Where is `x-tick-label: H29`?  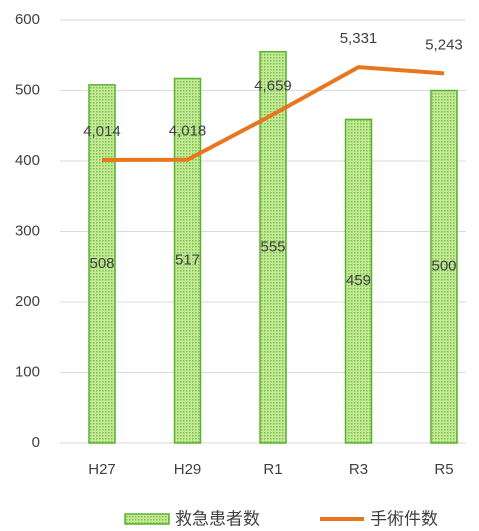 x-tick-label: H29 is located at coordinates (188, 469).